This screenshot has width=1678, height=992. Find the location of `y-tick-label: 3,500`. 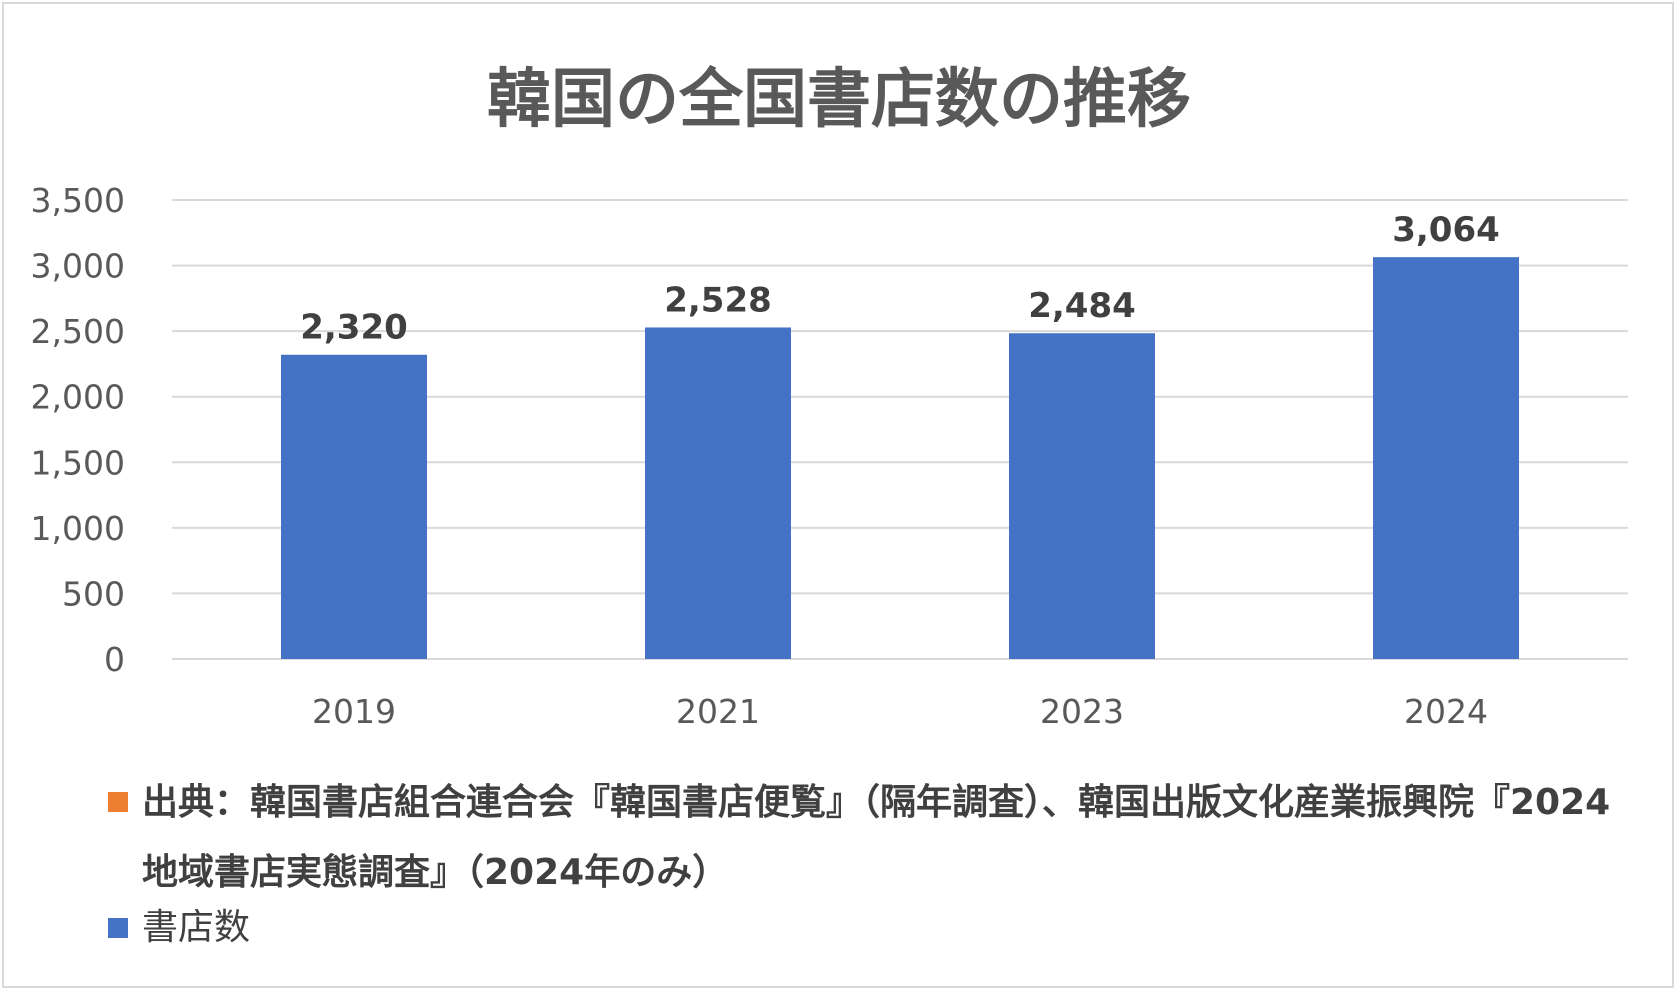

y-tick-label: 3,500 is located at coordinates (78, 200).